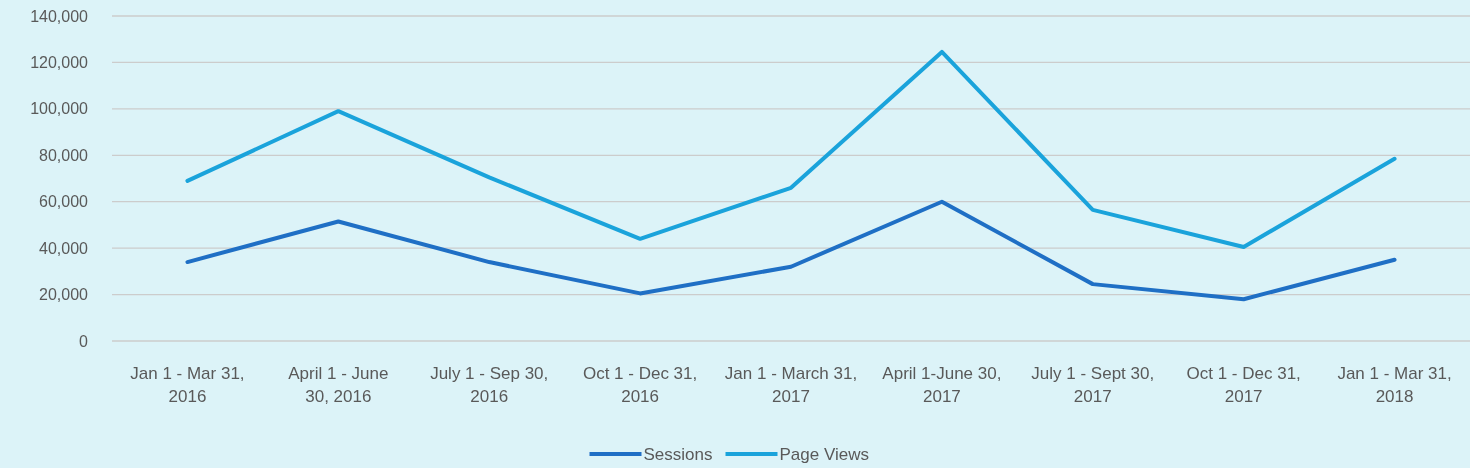 This screenshot has width=1470, height=468. I want to click on y-tick-label: 40,000, so click(64, 248).